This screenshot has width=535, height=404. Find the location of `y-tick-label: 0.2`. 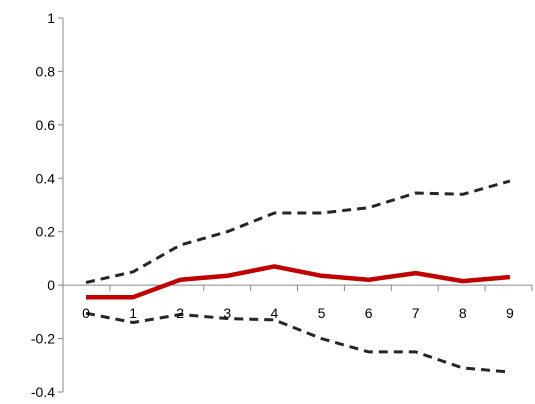

y-tick-label: 0.2 is located at coordinates (46, 232).